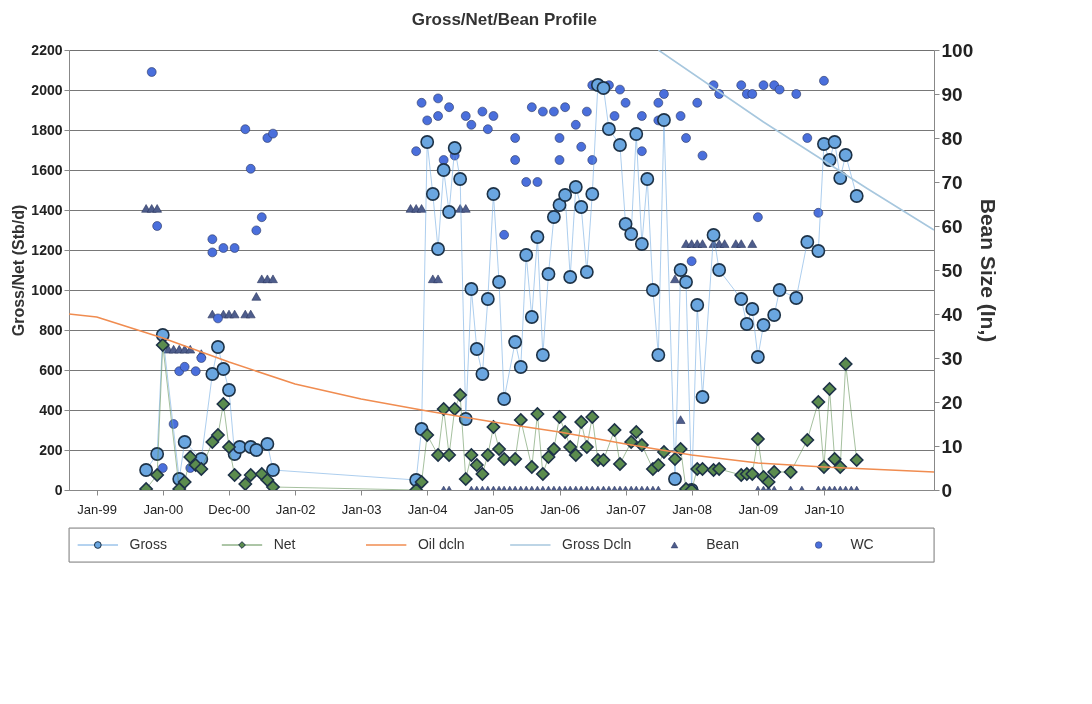 Image resolution: width=1092 pixels, height=704 pixels. I want to click on x-tick-label: Jan-03, so click(361, 509).